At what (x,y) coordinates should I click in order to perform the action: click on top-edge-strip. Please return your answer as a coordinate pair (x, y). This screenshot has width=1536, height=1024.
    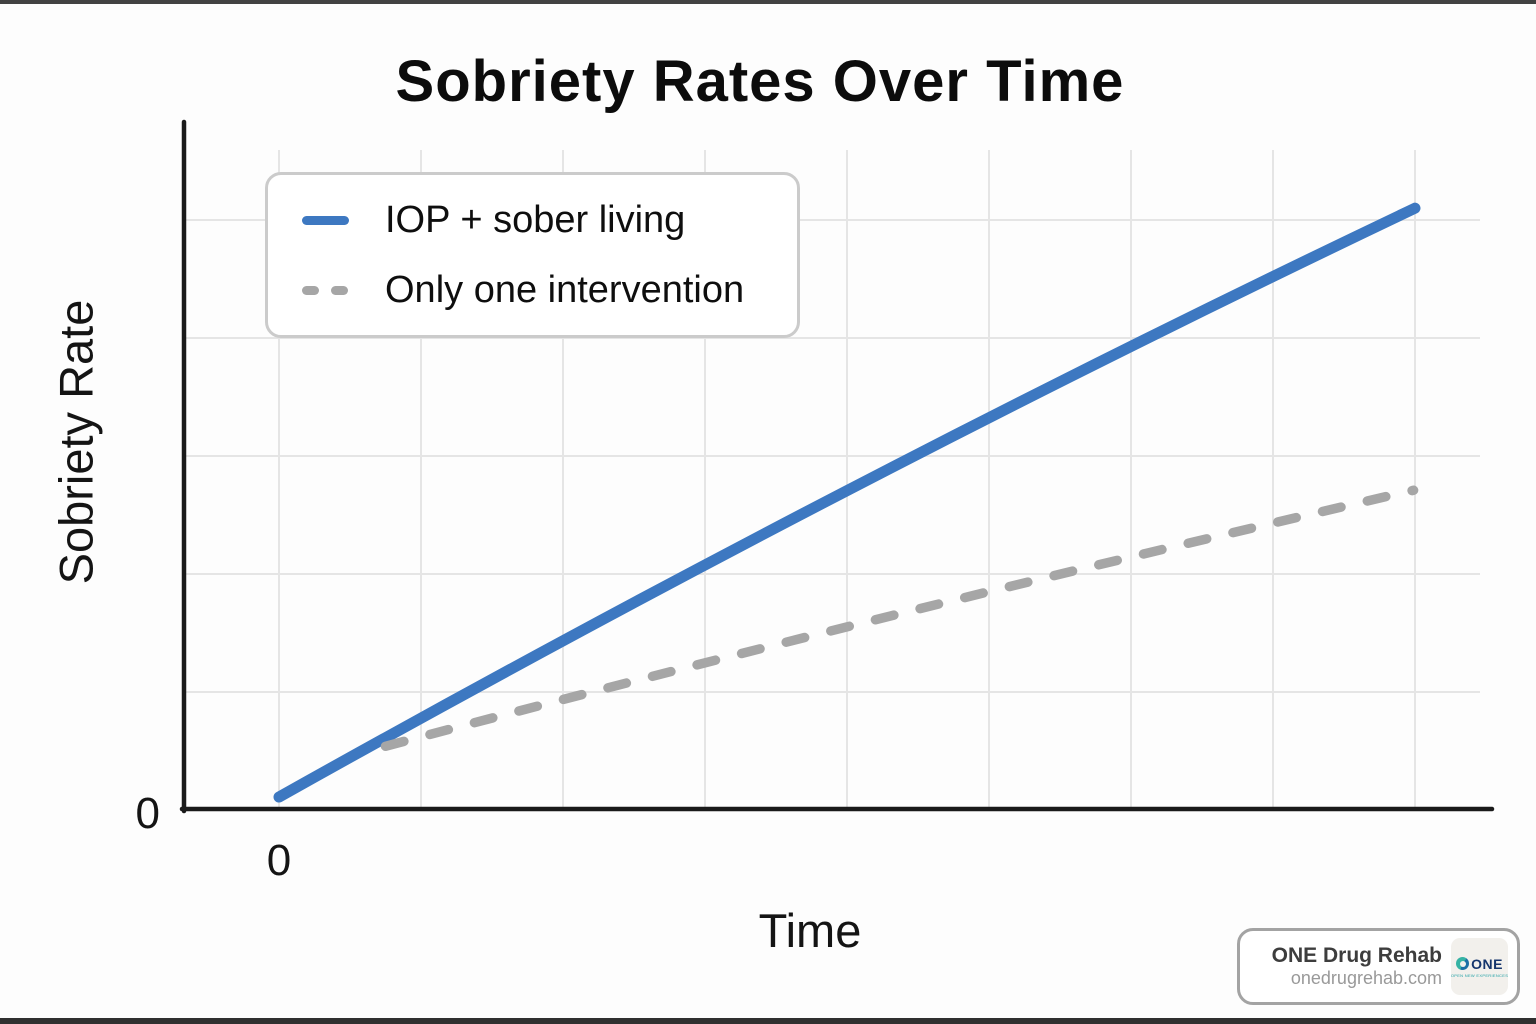
    Looking at the image, I should click on (768, 2).